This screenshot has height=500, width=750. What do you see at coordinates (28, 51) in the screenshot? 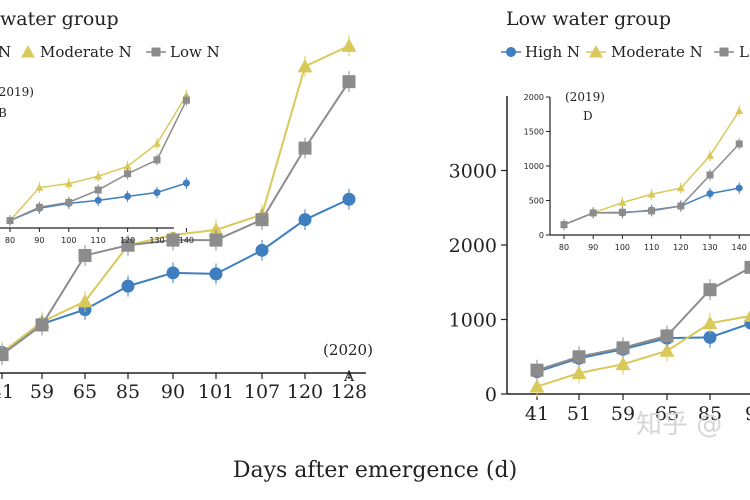
I see `left-legend-marker-moderate` at bounding box center [28, 51].